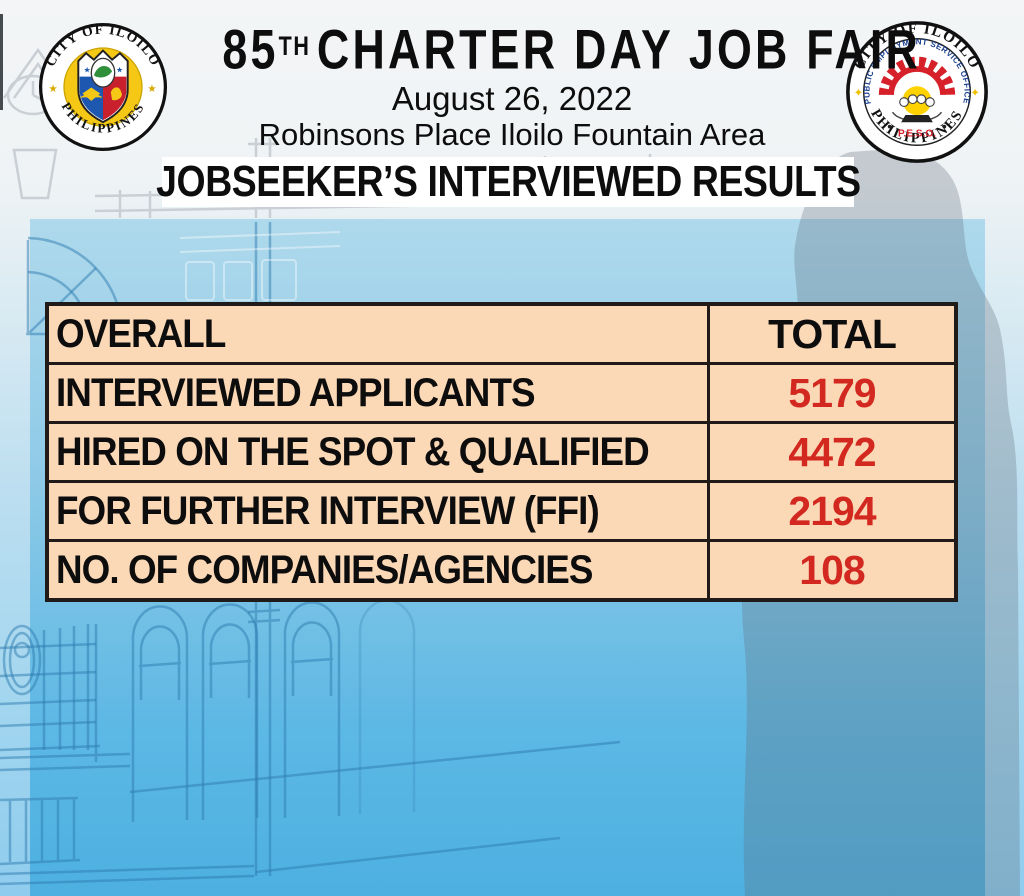 The height and width of the screenshot is (896, 1024). What do you see at coordinates (832, 392) in the screenshot?
I see `row-value: 5179` at bounding box center [832, 392].